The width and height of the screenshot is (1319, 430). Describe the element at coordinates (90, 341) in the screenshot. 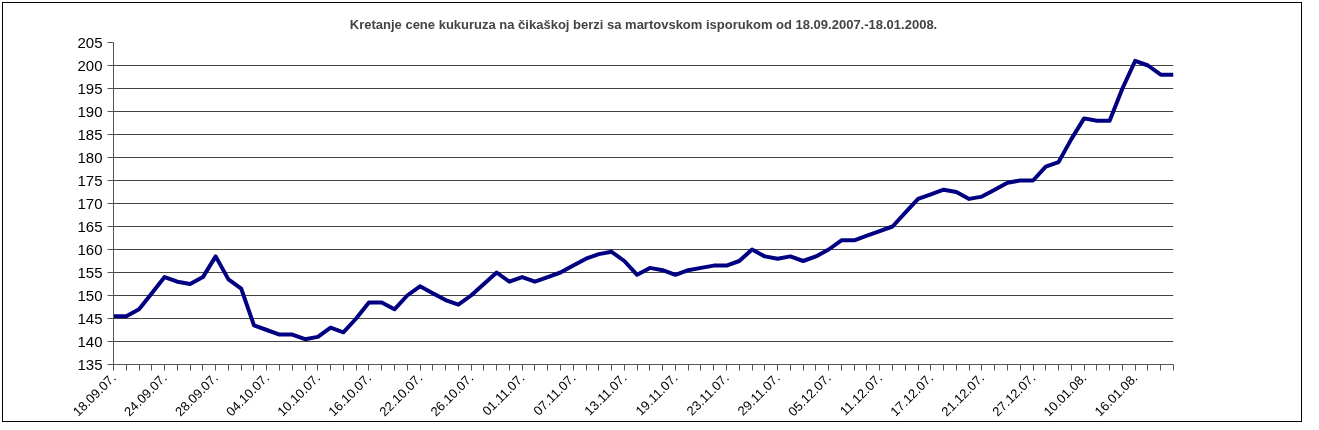

I see `y-tick-label: 140` at that location.